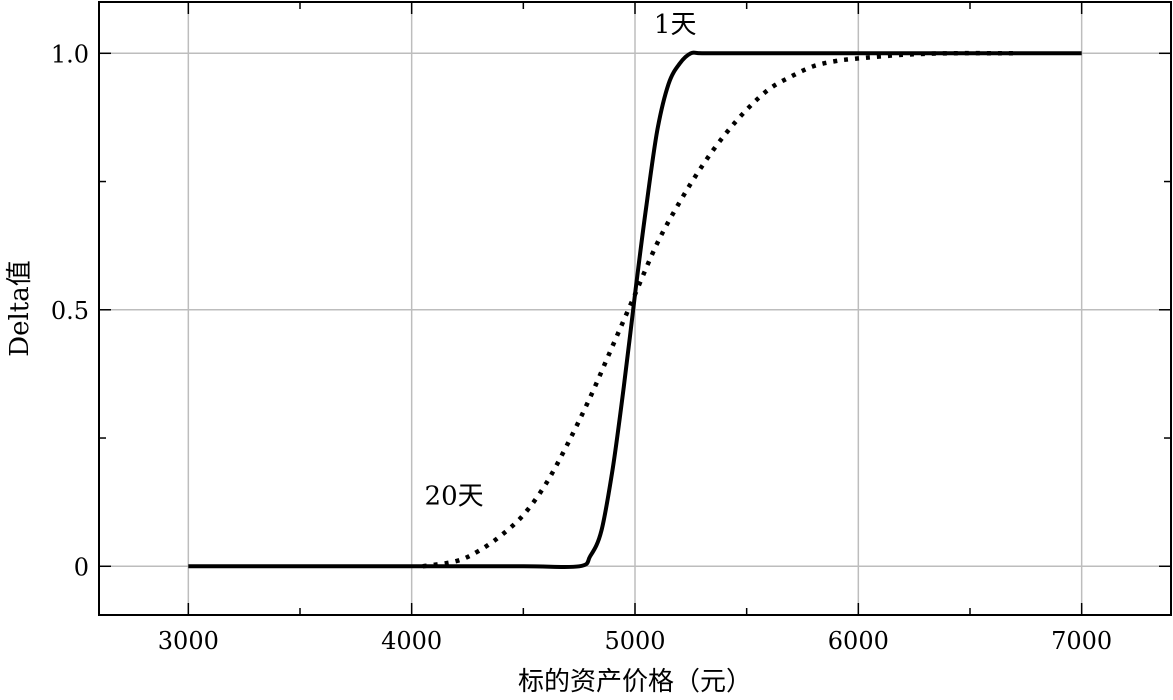 The height and width of the screenshot is (700, 1173). What do you see at coordinates (70, 54) in the screenshot?
I see `y-tick-label: 1.0` at bounding box center [70, 54].